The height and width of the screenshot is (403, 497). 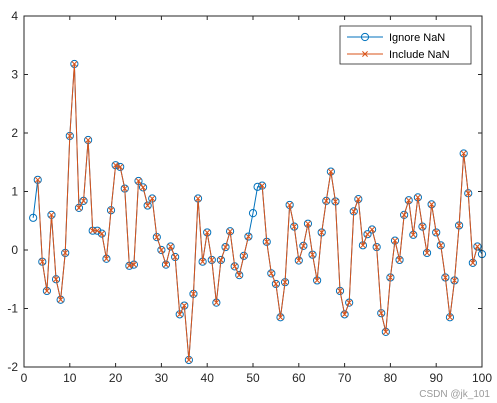 What do you see at coordinates (437, 378) in the screenshot?
I see `x-tick-label: 90` at bounding box center [437, 378].